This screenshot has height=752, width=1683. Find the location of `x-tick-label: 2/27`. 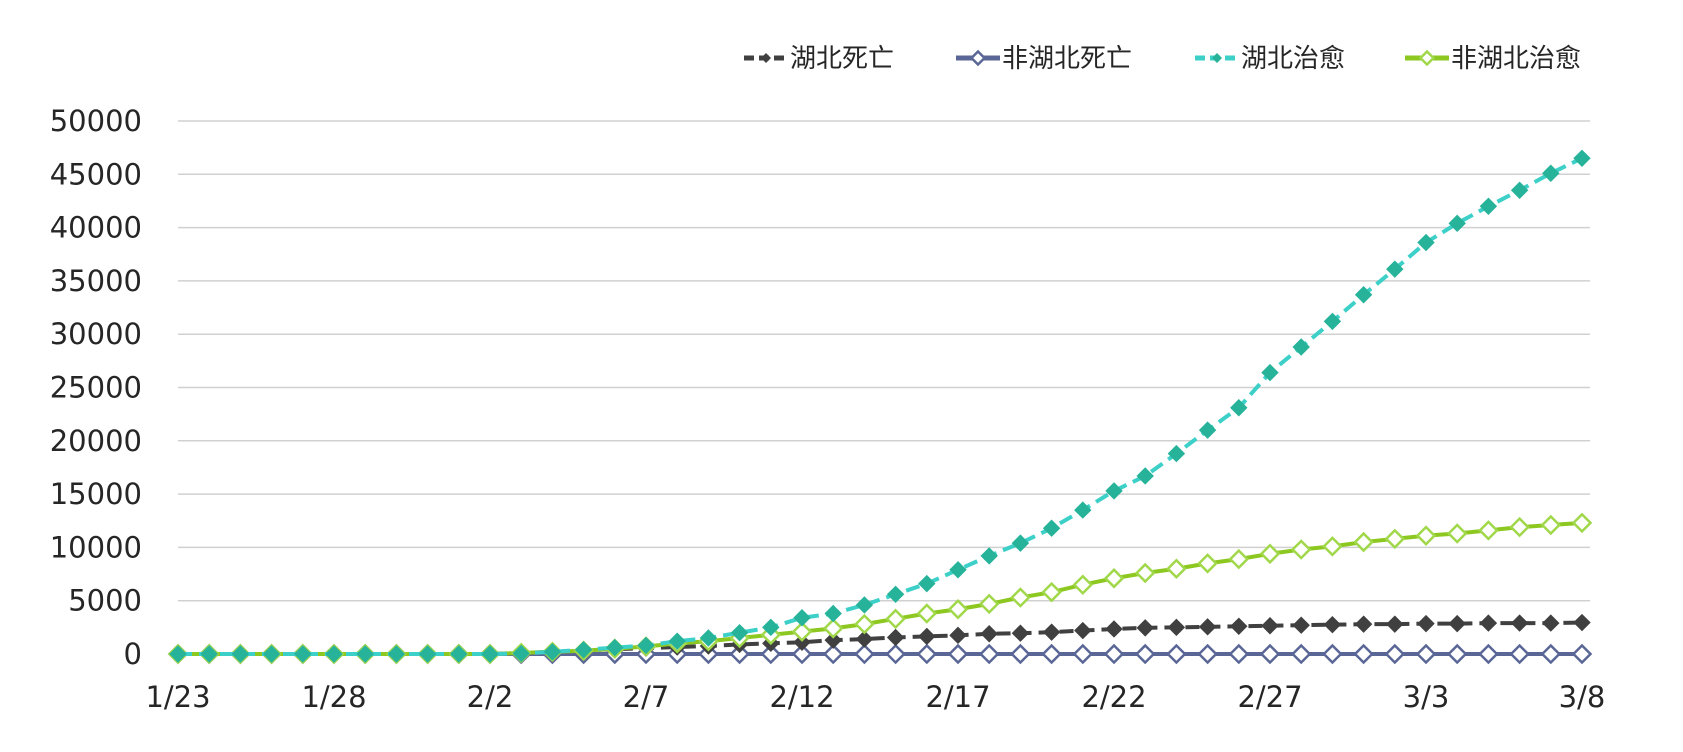

x-tick-label: 2/27 is located at coordinates (1269, 697).